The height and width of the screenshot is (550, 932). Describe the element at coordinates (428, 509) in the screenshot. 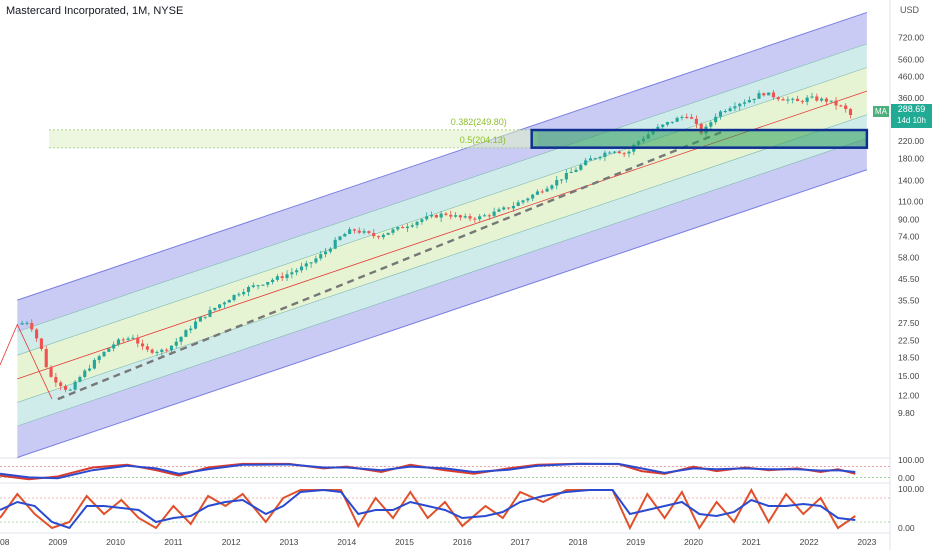

I see `osc2-line-blue` at that location.